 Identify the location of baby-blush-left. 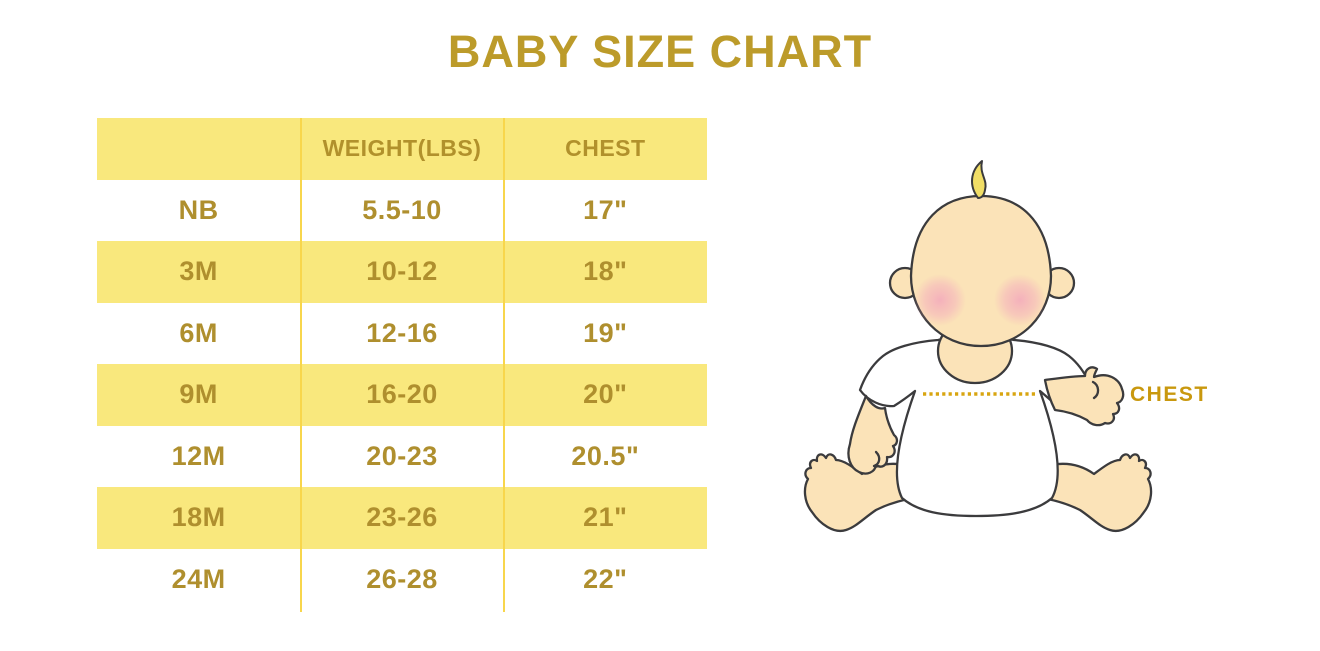
(940, 300).